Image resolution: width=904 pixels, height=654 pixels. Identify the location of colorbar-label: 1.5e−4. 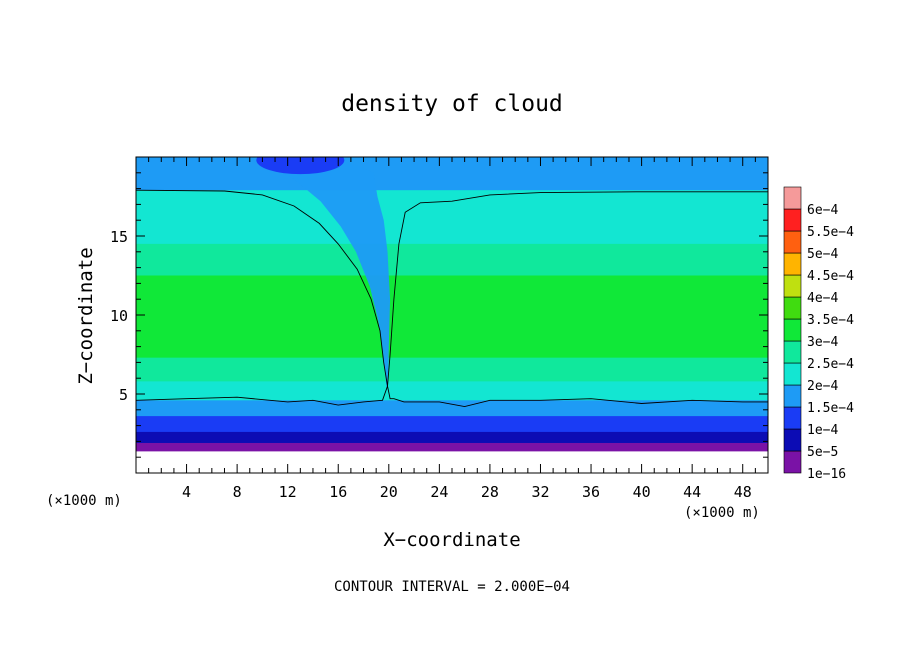
(830, 408).